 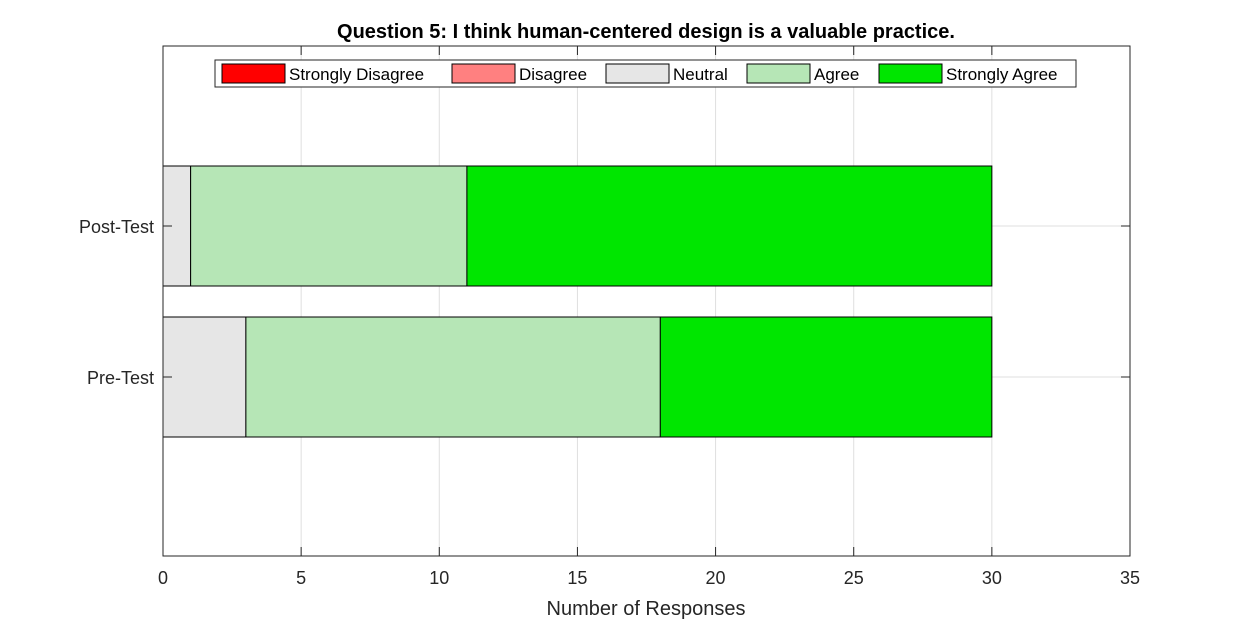 I want to click on bar-segment-post-test-agree, so click(x=329, y=226).